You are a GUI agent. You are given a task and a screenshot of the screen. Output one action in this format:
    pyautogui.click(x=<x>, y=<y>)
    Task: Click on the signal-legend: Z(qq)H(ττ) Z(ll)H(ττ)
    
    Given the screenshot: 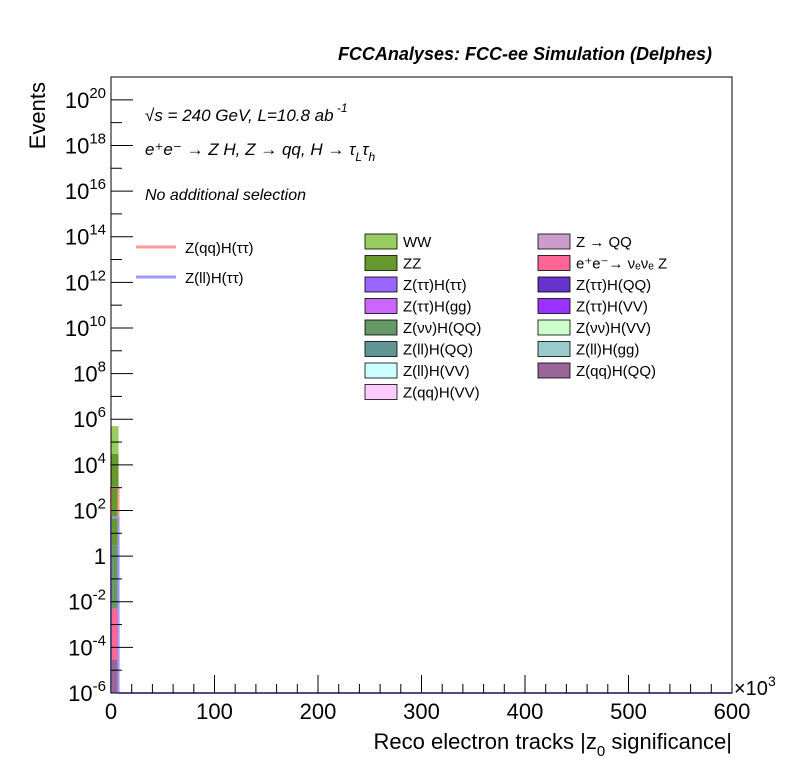 What is the action you would take?
    pyautogui.click(x=195, y=263)
    